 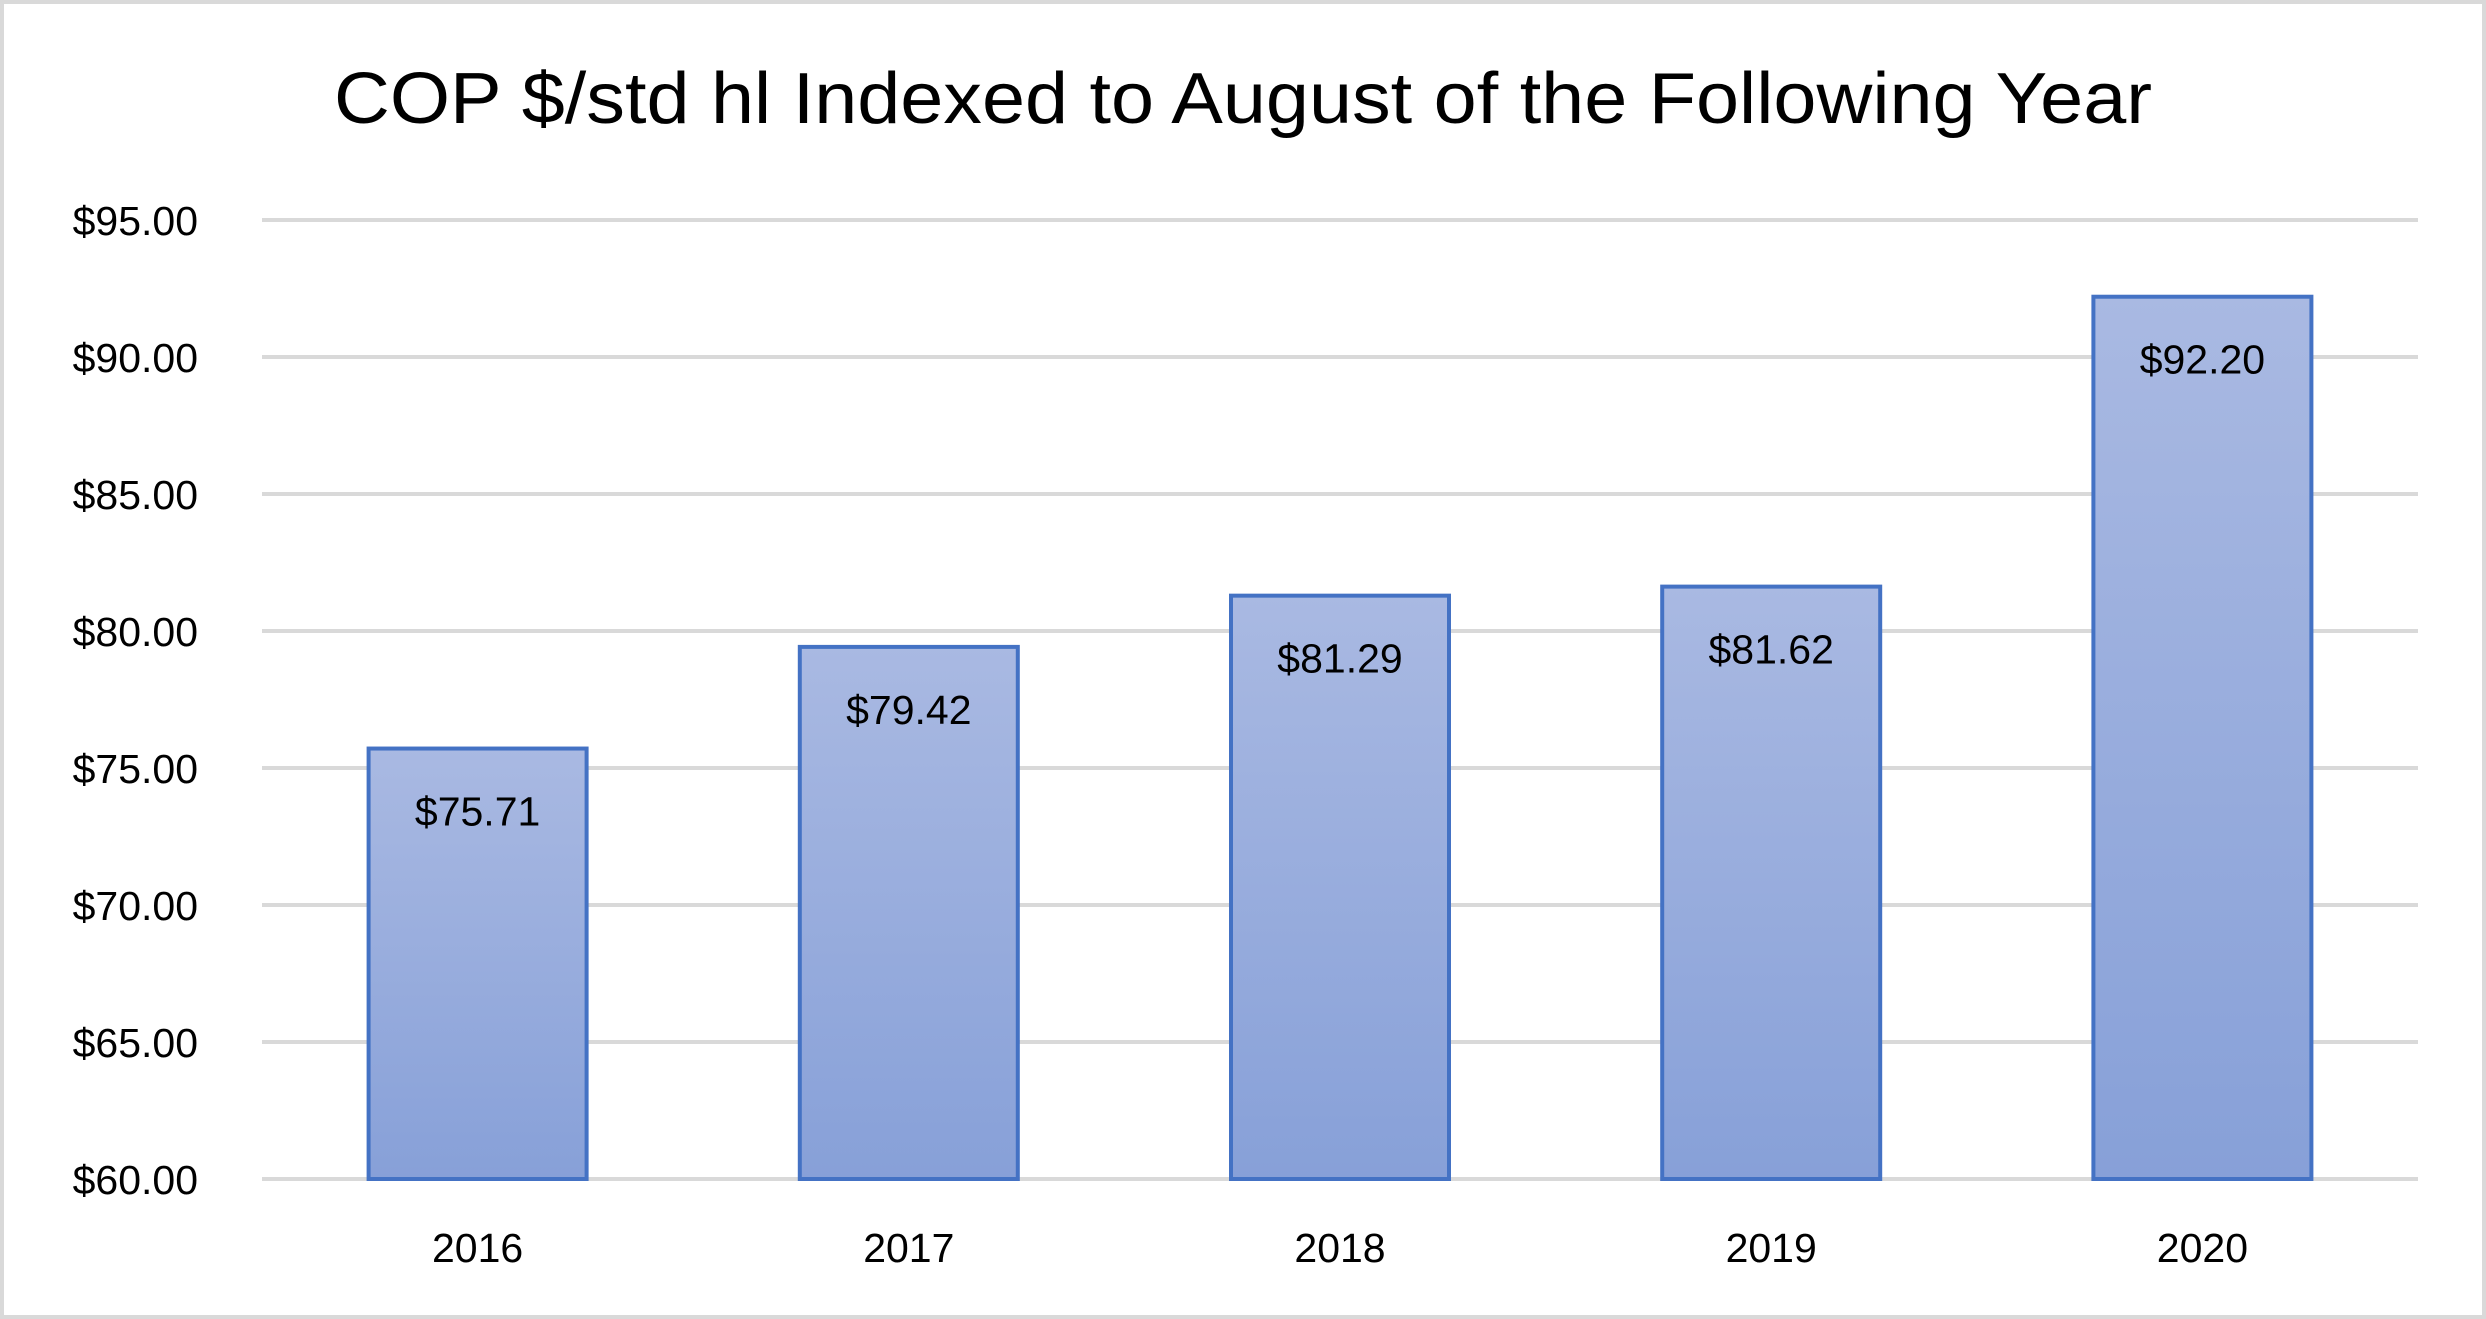 I want to click on x-tick-label: 2017, so click(x=908, y=1248).